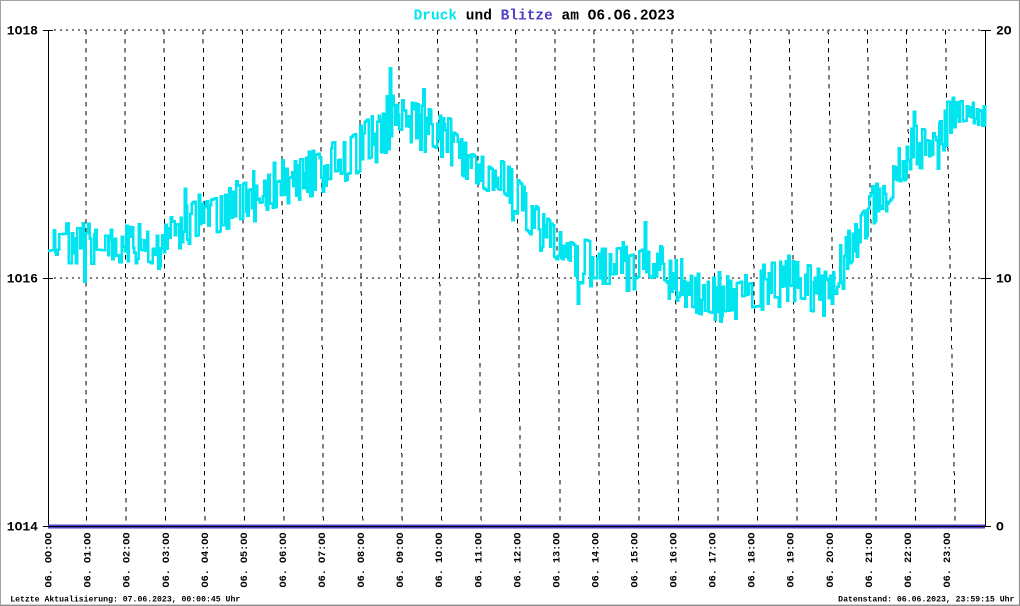  I want to click on svg-text: O6. O2:OO, so click(128, 559).